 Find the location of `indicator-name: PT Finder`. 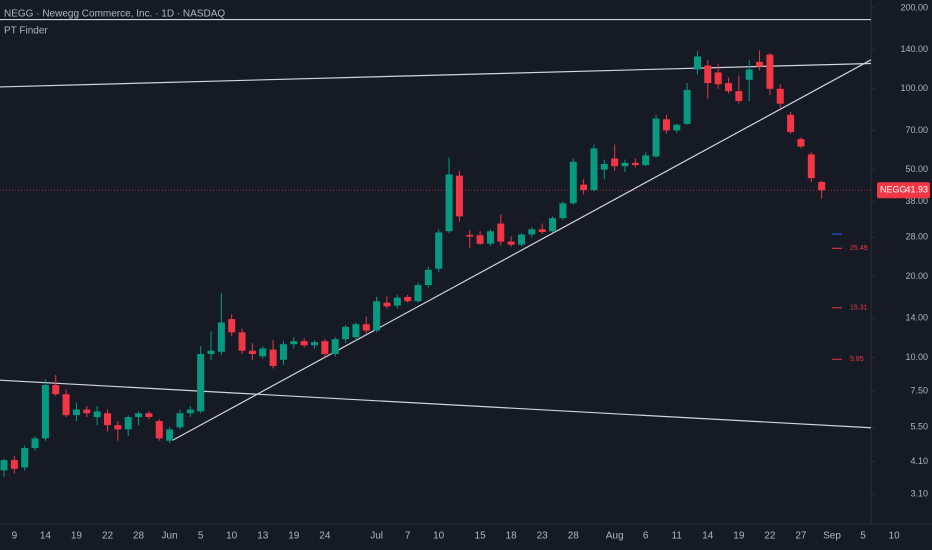

indicator-name: PT Finder is located at coordinates (26, 31).